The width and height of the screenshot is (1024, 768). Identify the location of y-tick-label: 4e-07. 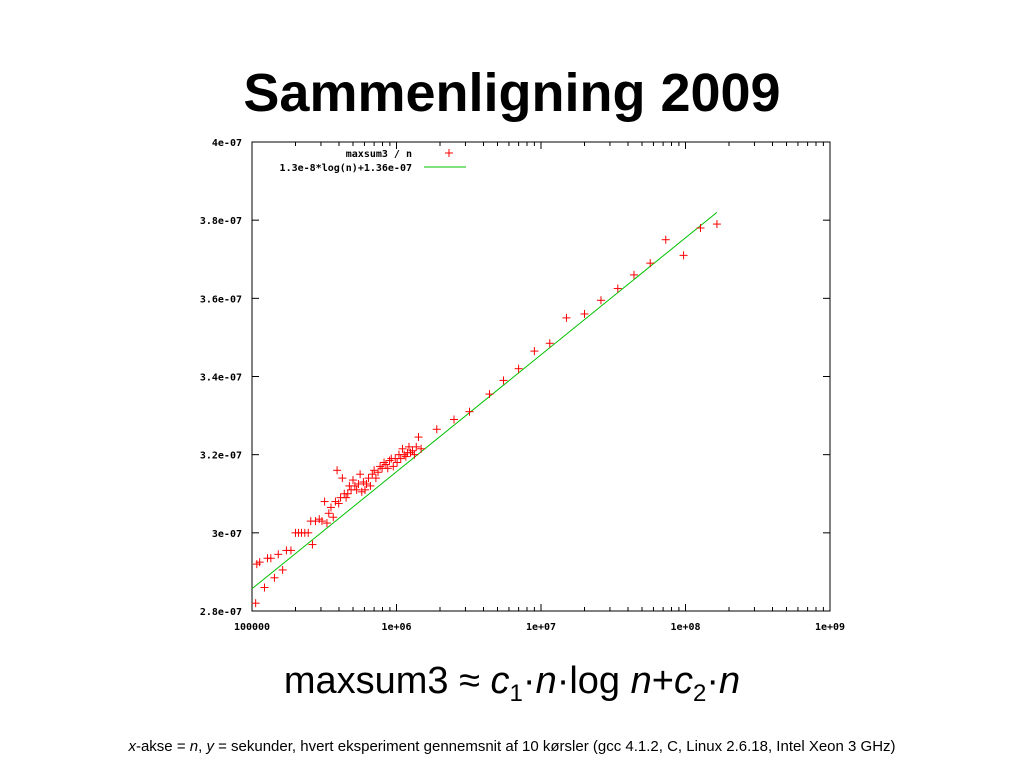
(227, 143).